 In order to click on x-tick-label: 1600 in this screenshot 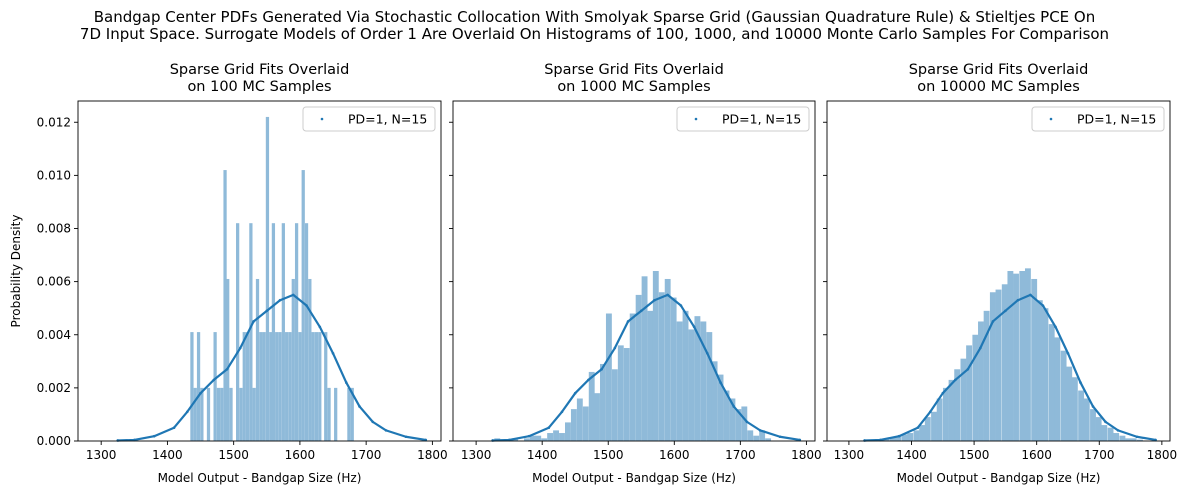, I will do `click(300, 455)`.